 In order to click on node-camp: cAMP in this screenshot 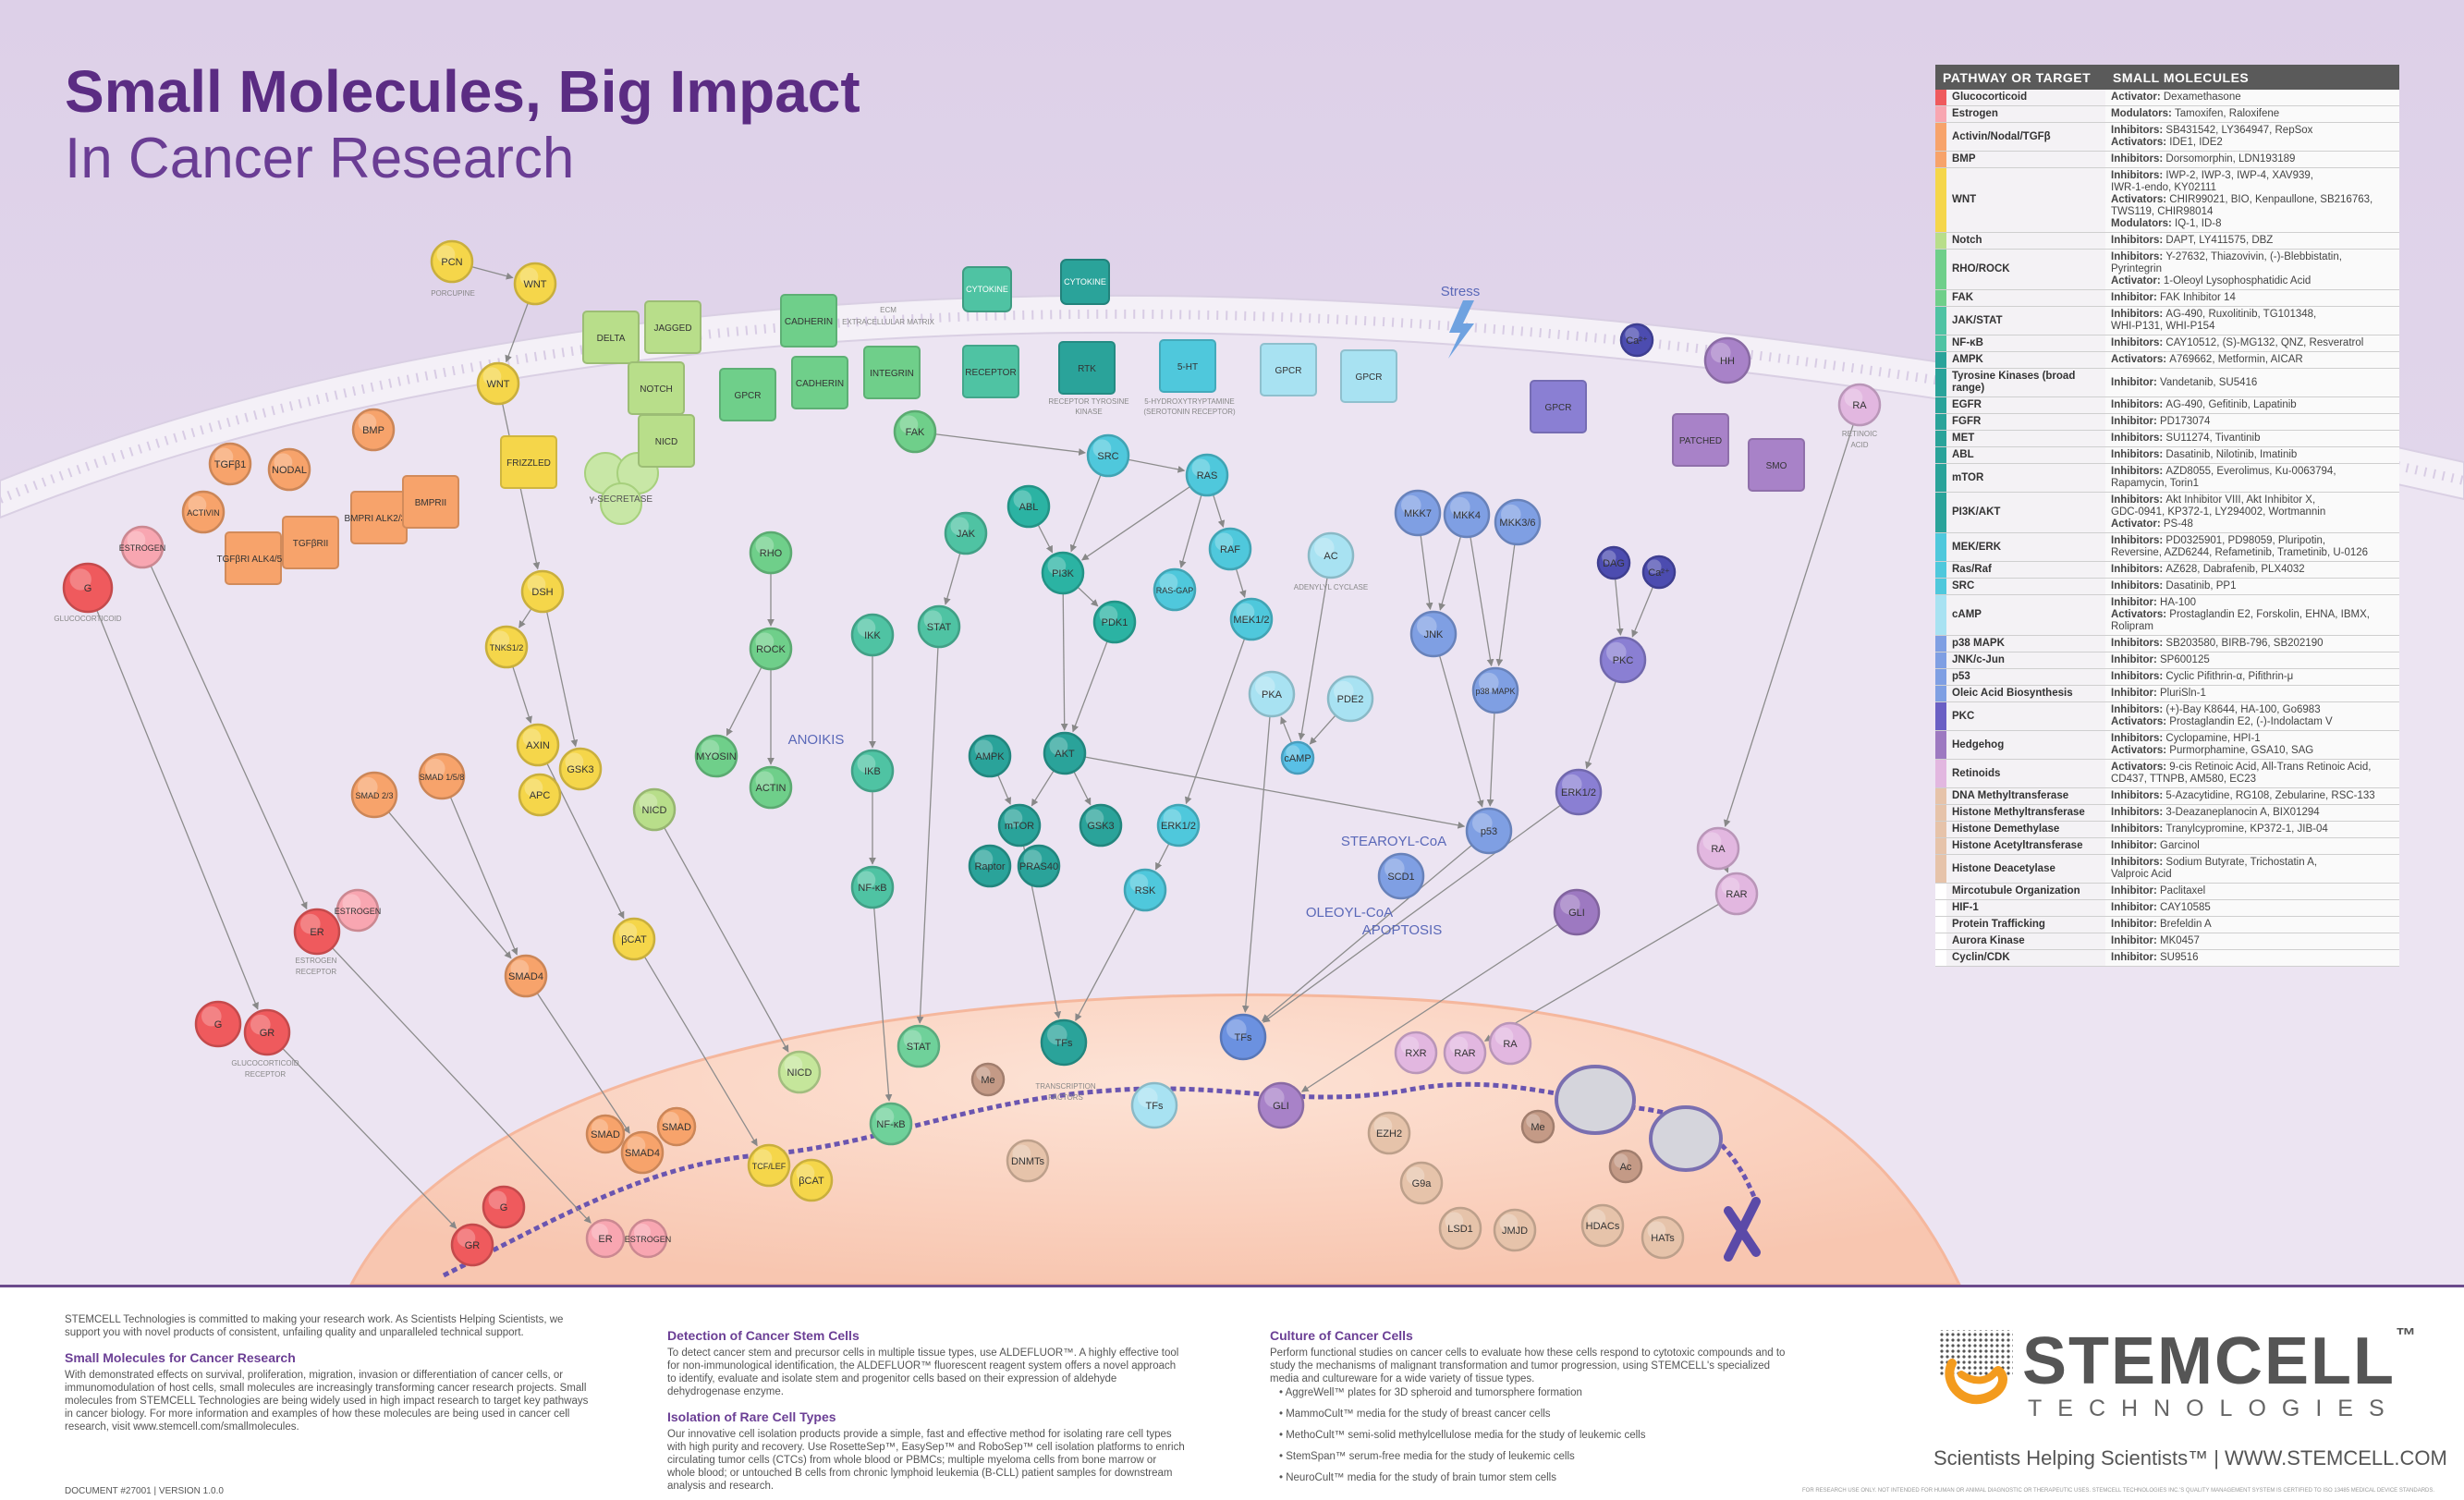, I will do `click(1297, 757)`.